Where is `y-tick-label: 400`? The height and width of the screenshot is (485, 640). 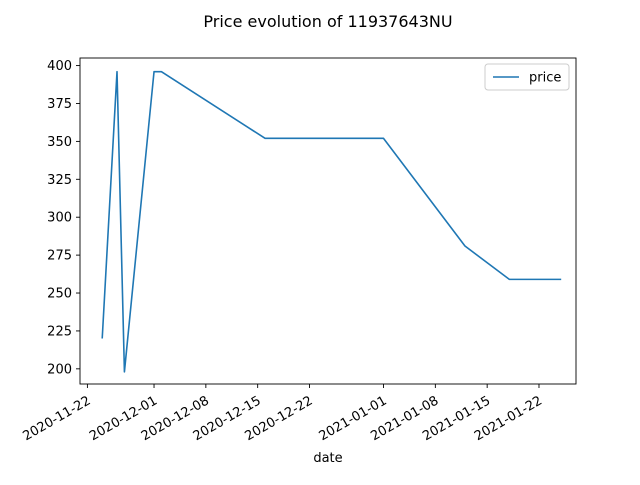 y-tick-label: 400 is located at coordinates (59, 66).